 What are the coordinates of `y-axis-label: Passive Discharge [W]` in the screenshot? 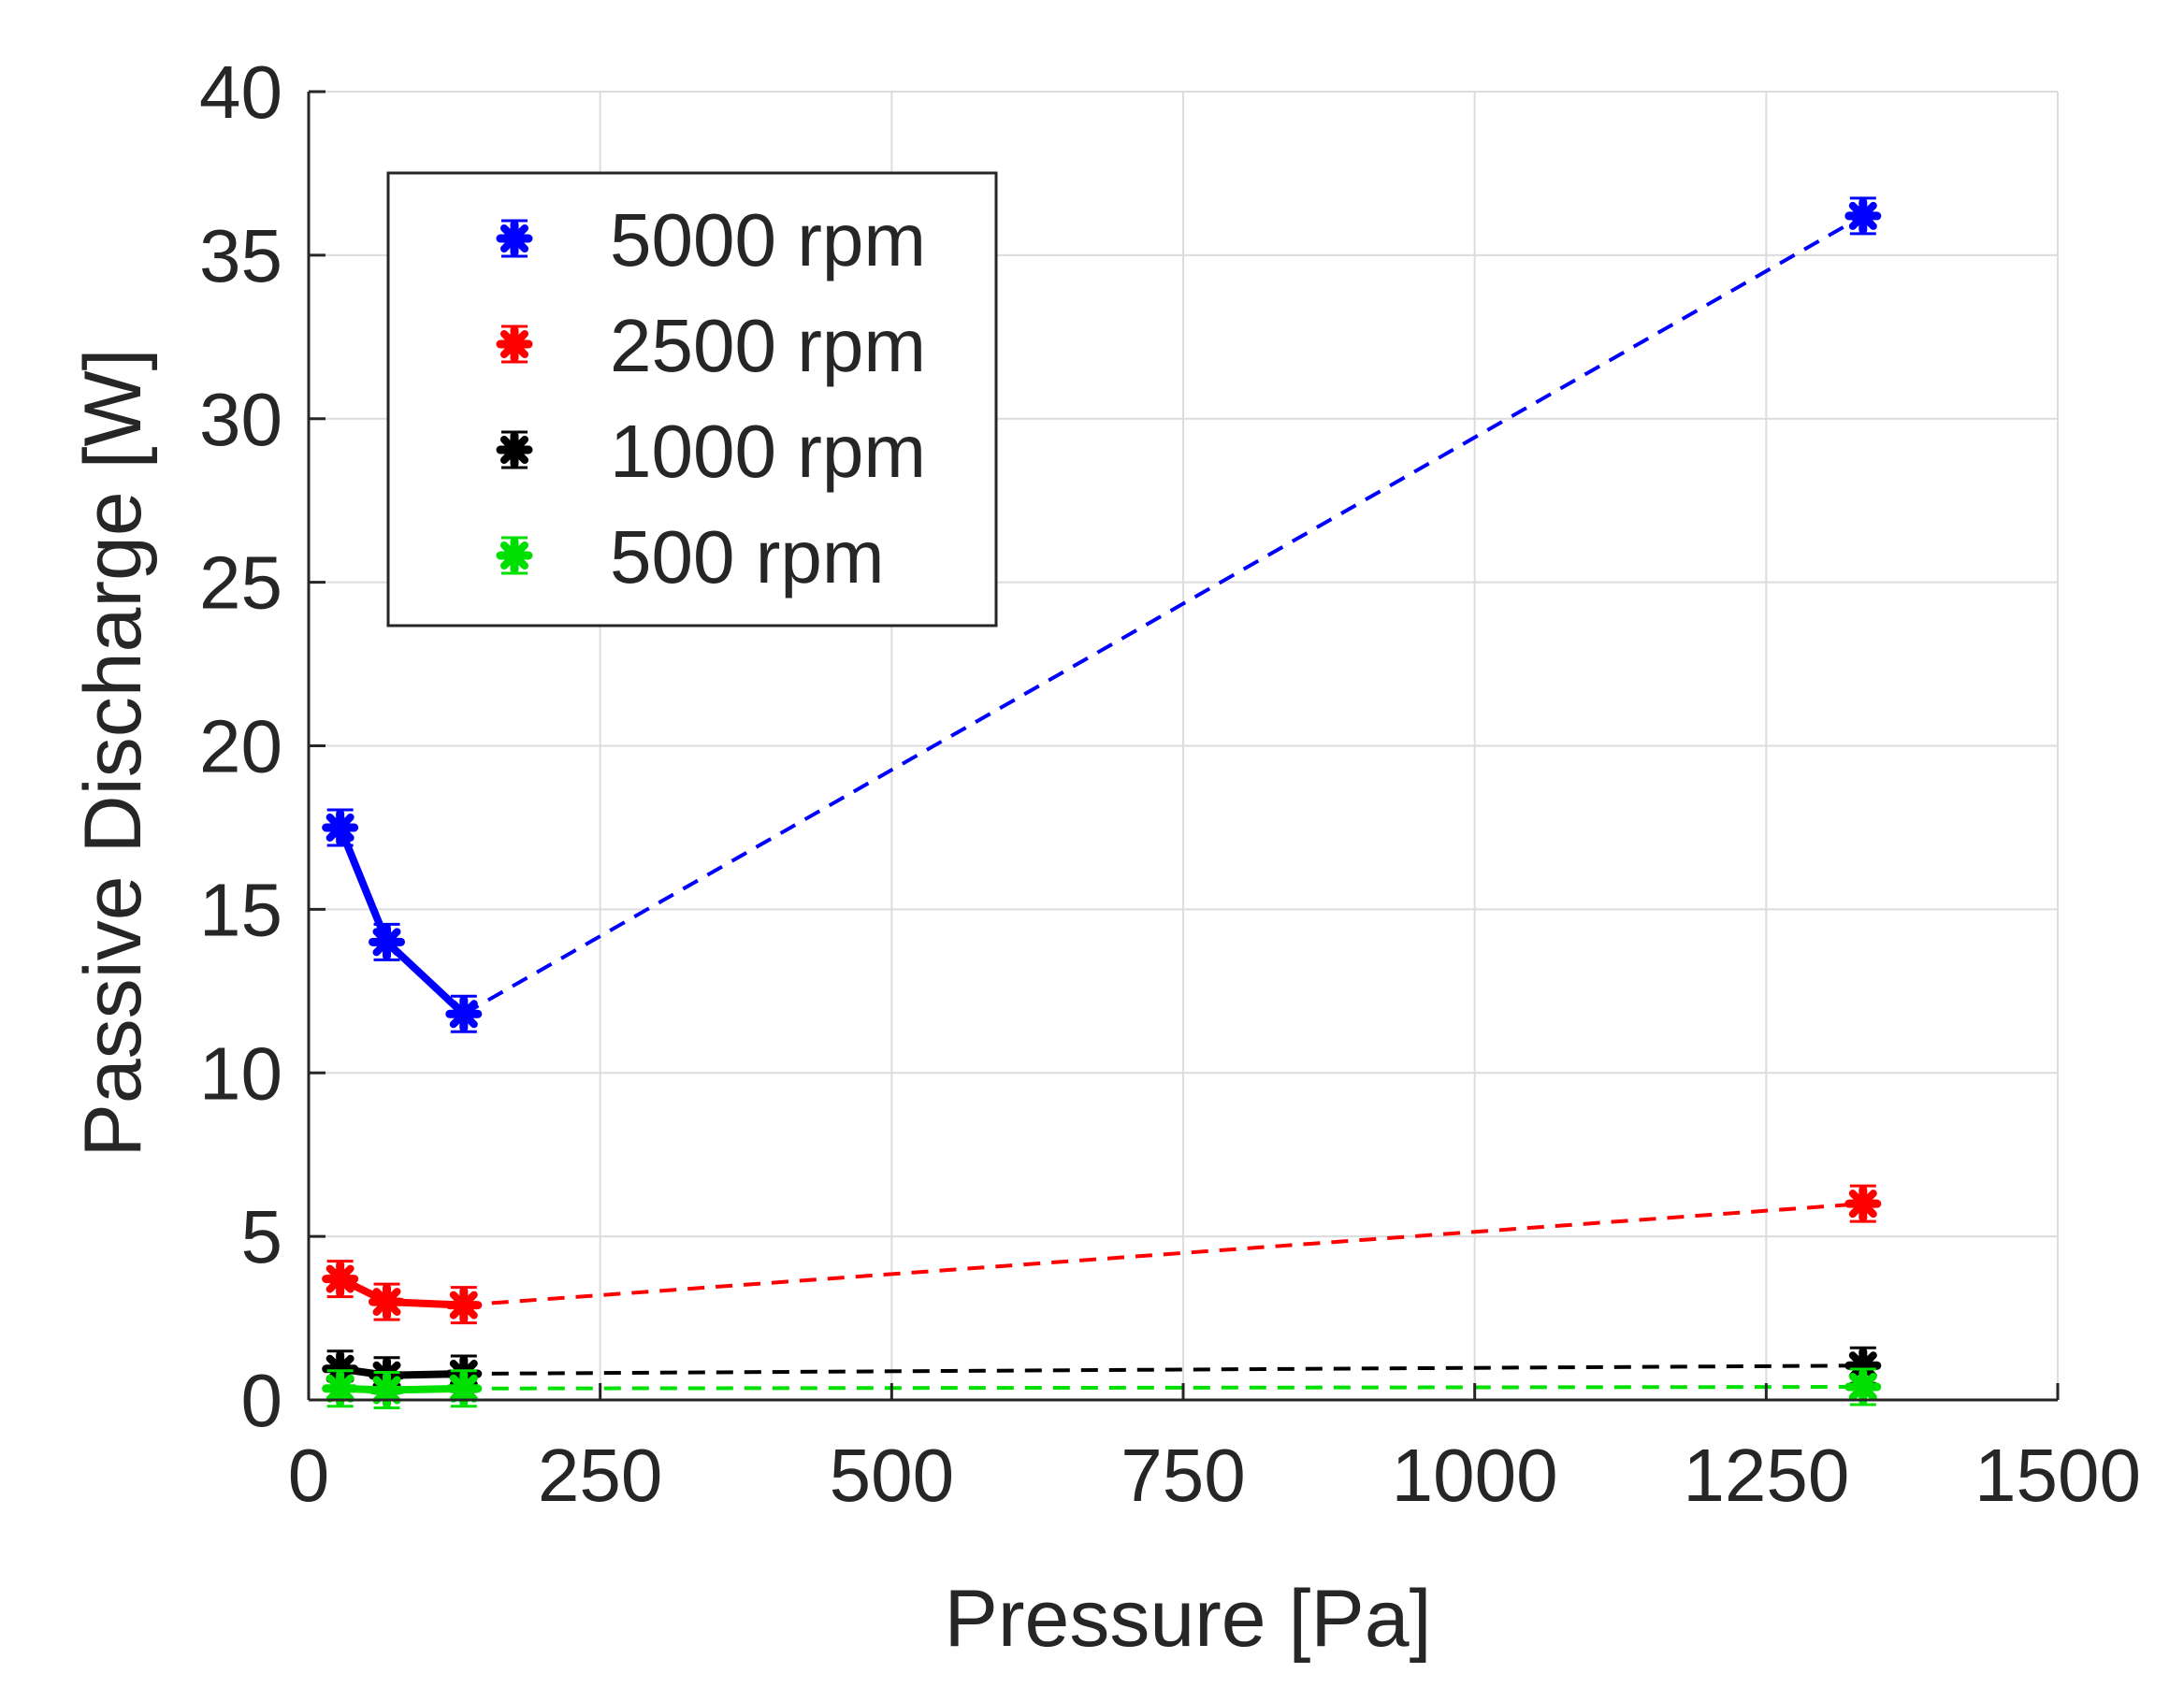 It's located at (113, 752).